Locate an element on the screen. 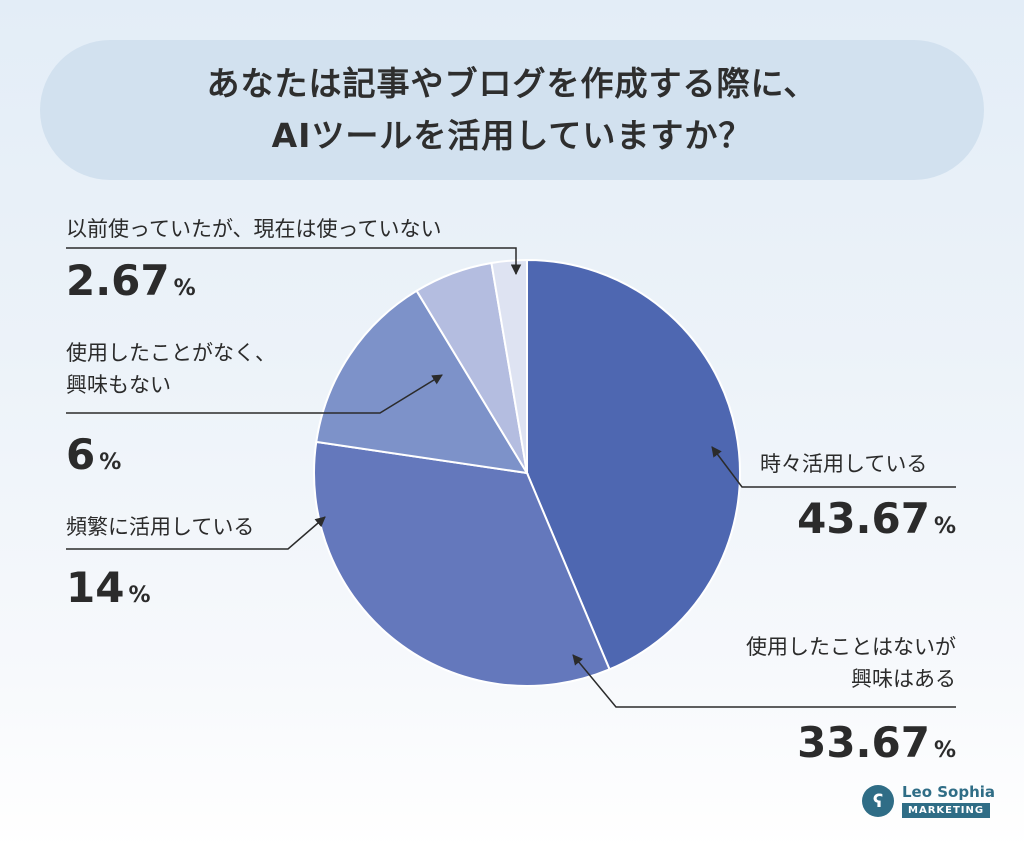  pie-slice-never-but-interested is located at coordinates (462, 563).